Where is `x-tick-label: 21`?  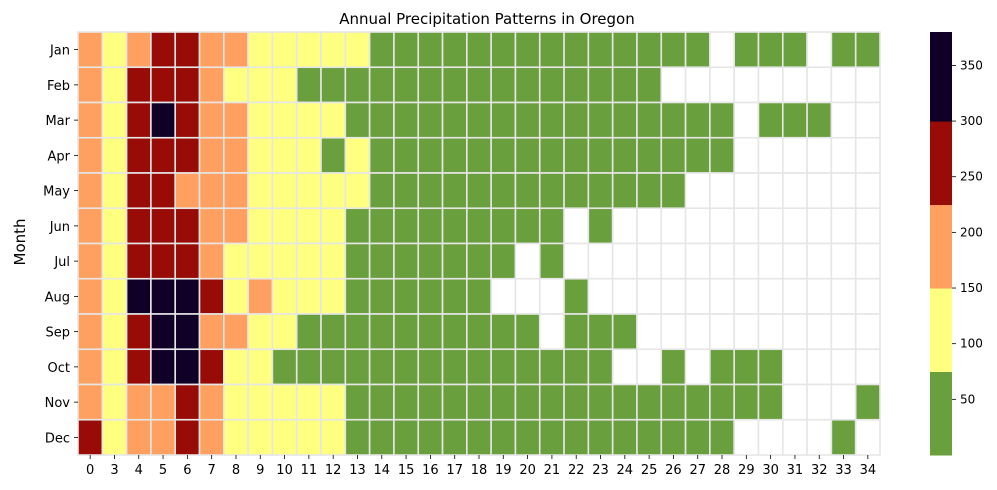 x-tick-label: 21 is located at coordinates (552, 470).